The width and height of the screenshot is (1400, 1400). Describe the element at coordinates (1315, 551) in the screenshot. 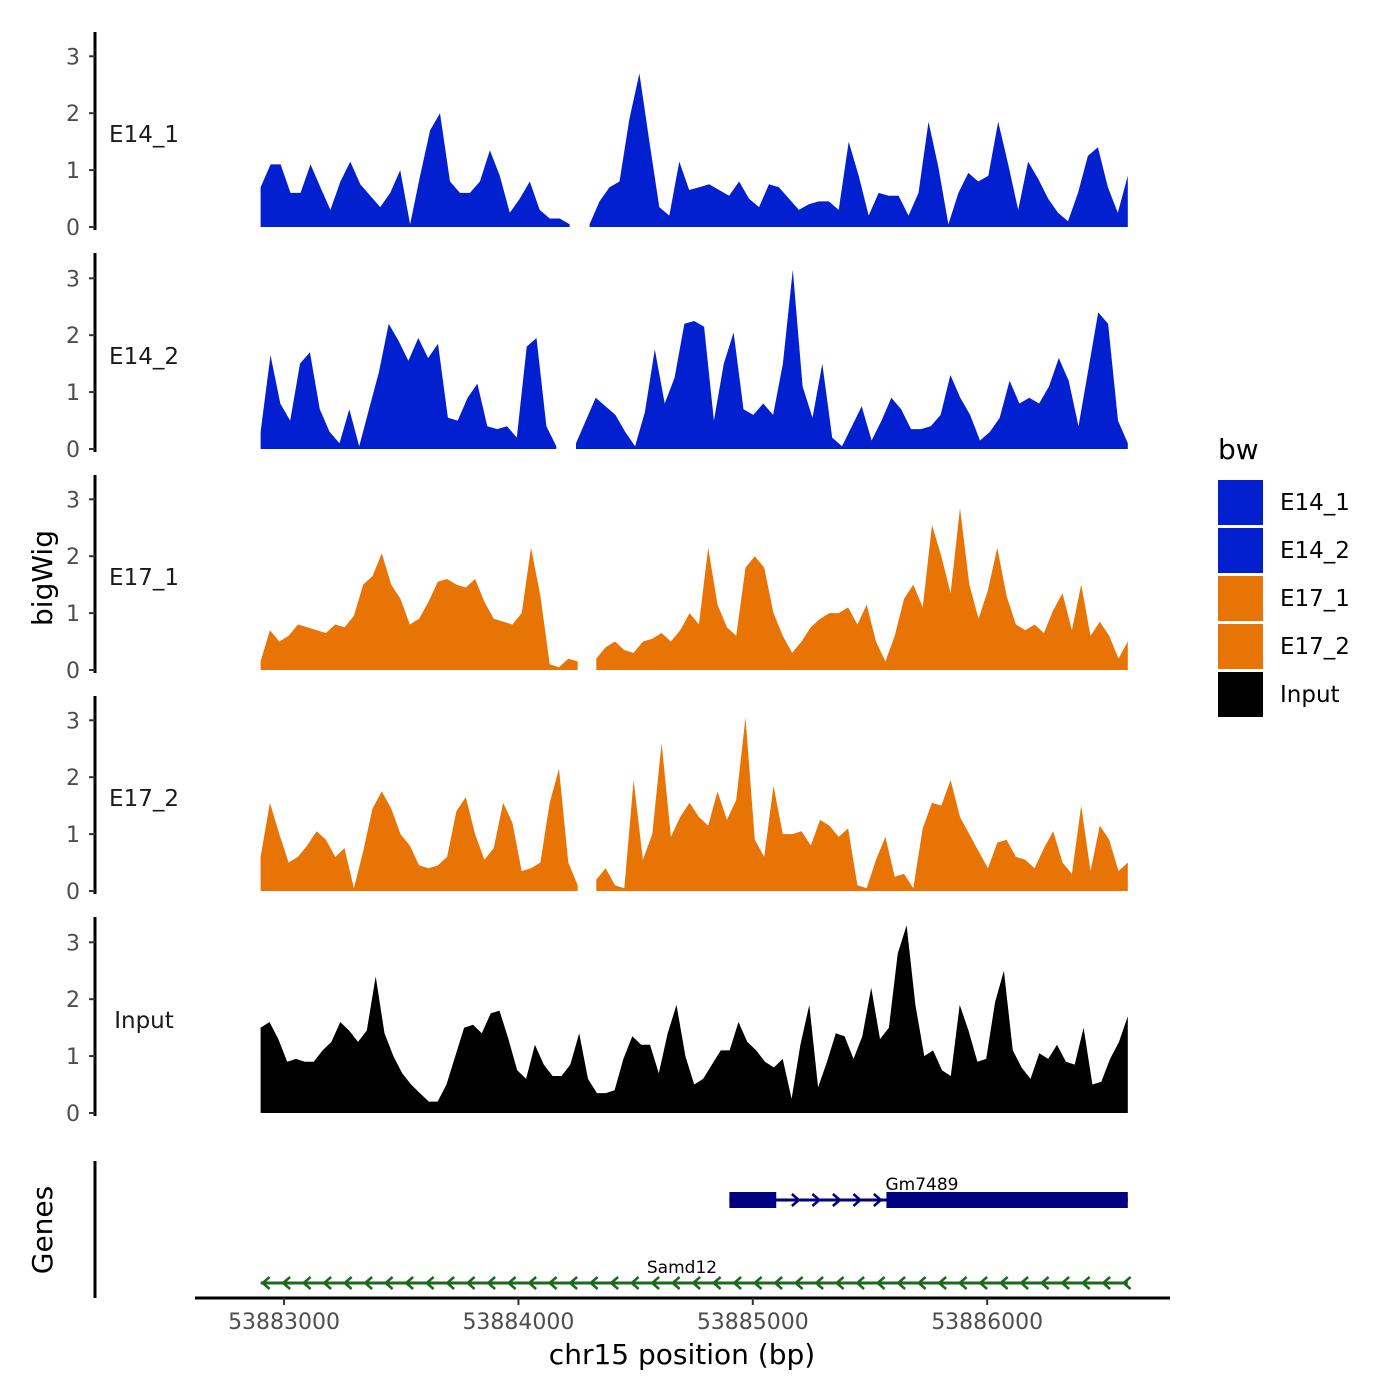

I see `legend-label: E14_2` at that location.